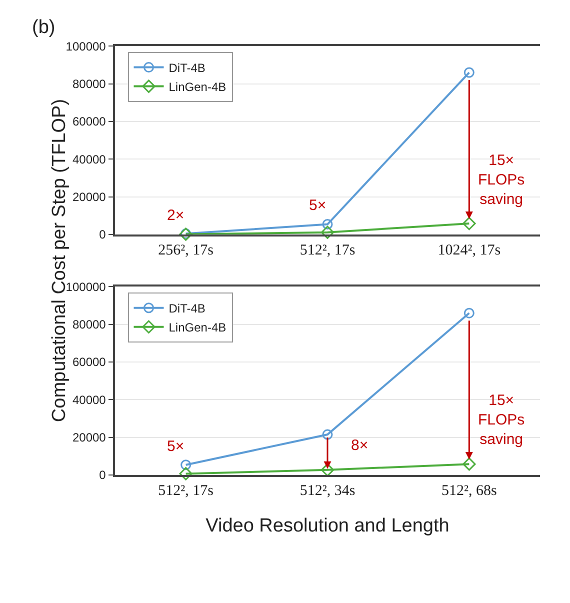  I want to click on x-tick-label: 512², 34s, so click(328, 491).